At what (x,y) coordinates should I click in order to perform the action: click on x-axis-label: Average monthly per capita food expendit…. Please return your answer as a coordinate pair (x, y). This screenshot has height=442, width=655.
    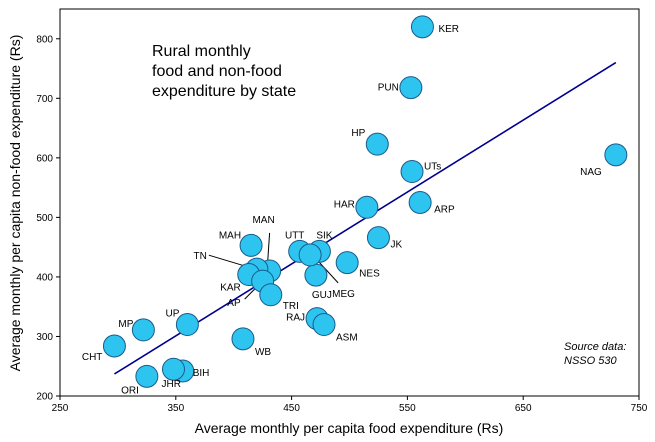
    Looking at the image, I should click on (349, 428).